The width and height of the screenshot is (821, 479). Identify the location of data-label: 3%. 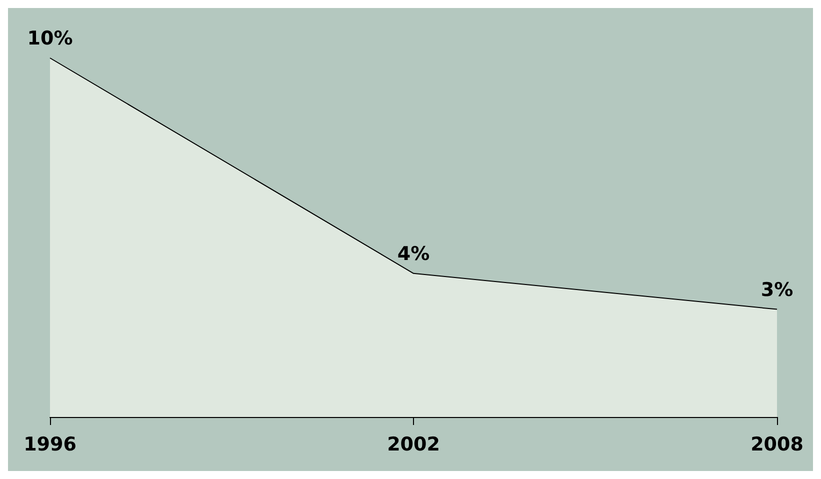
(777, 289).